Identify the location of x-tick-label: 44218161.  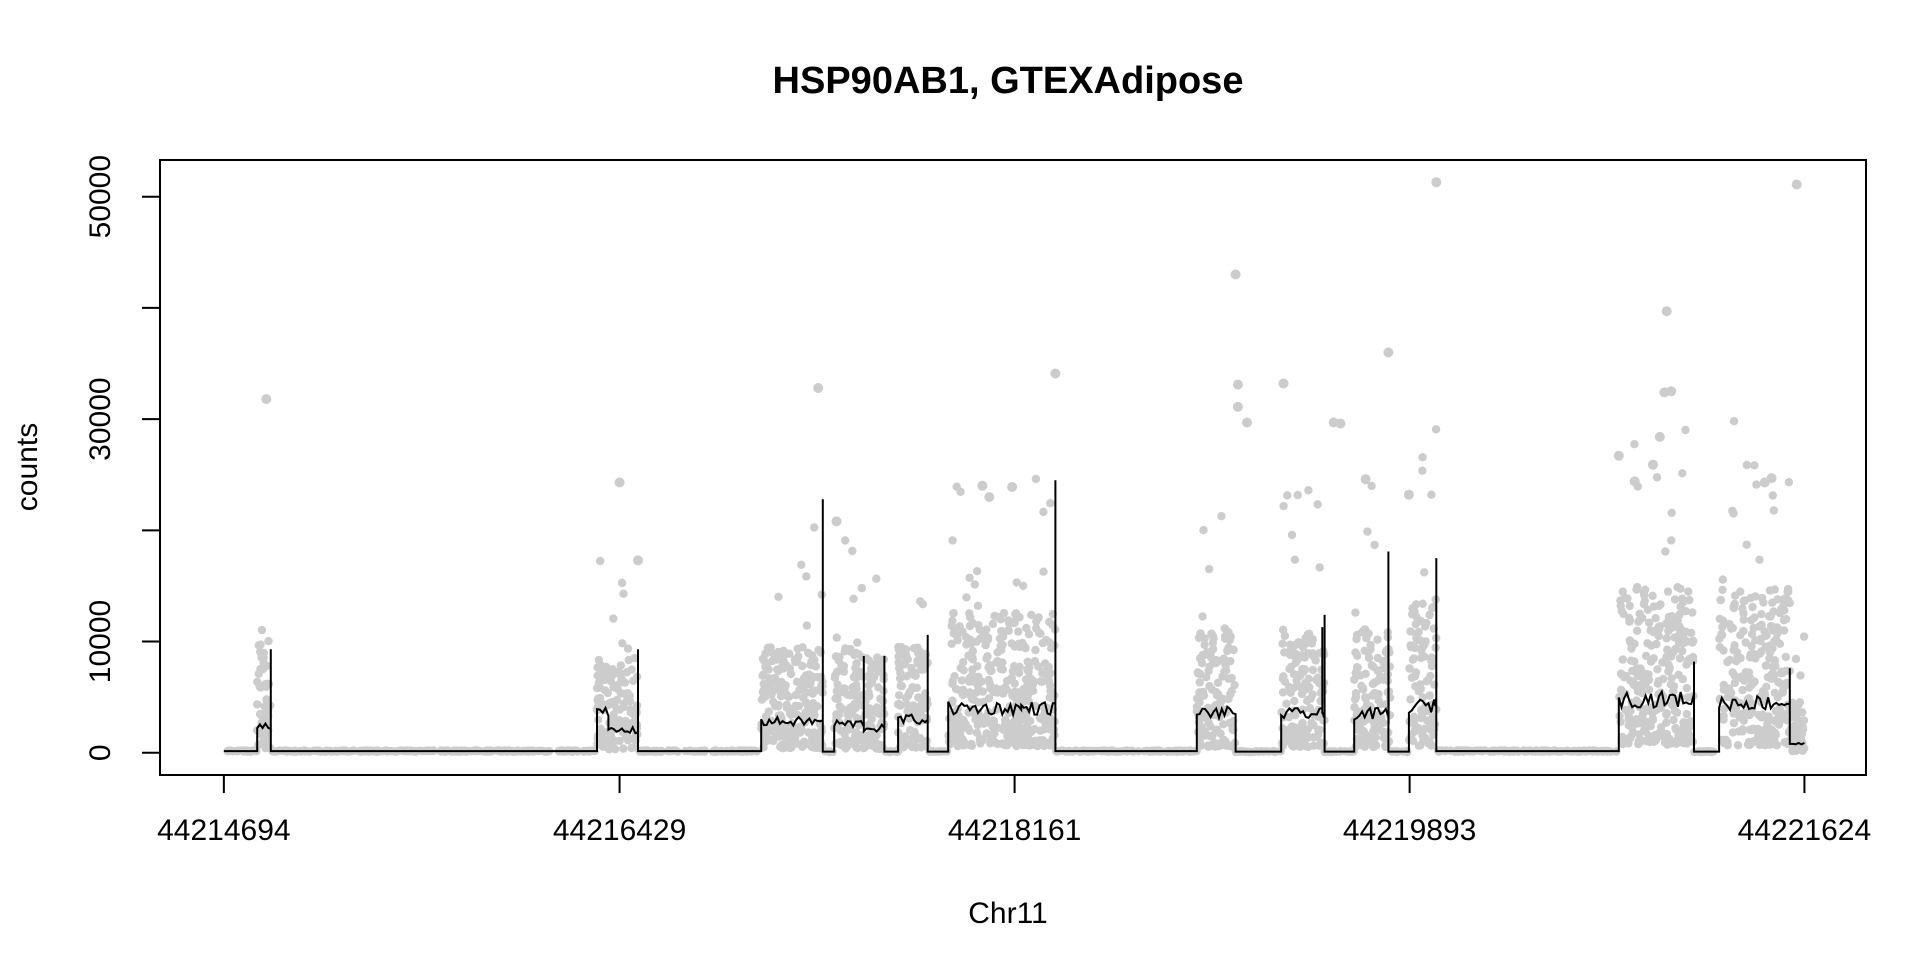
(1014, 830).